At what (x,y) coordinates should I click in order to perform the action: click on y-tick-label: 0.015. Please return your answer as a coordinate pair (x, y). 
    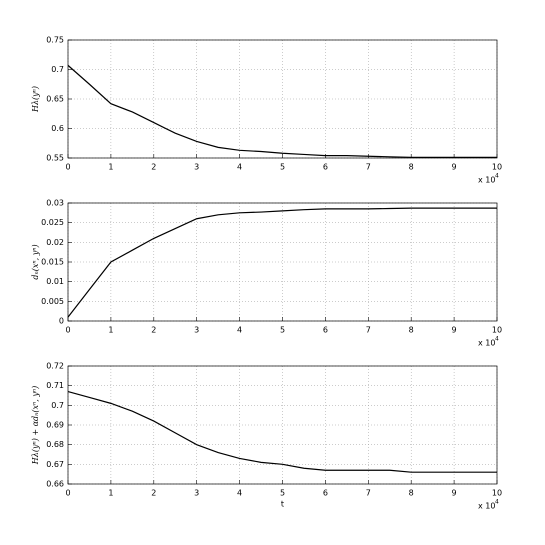
    Looking at the image, I should click on (52, 262).